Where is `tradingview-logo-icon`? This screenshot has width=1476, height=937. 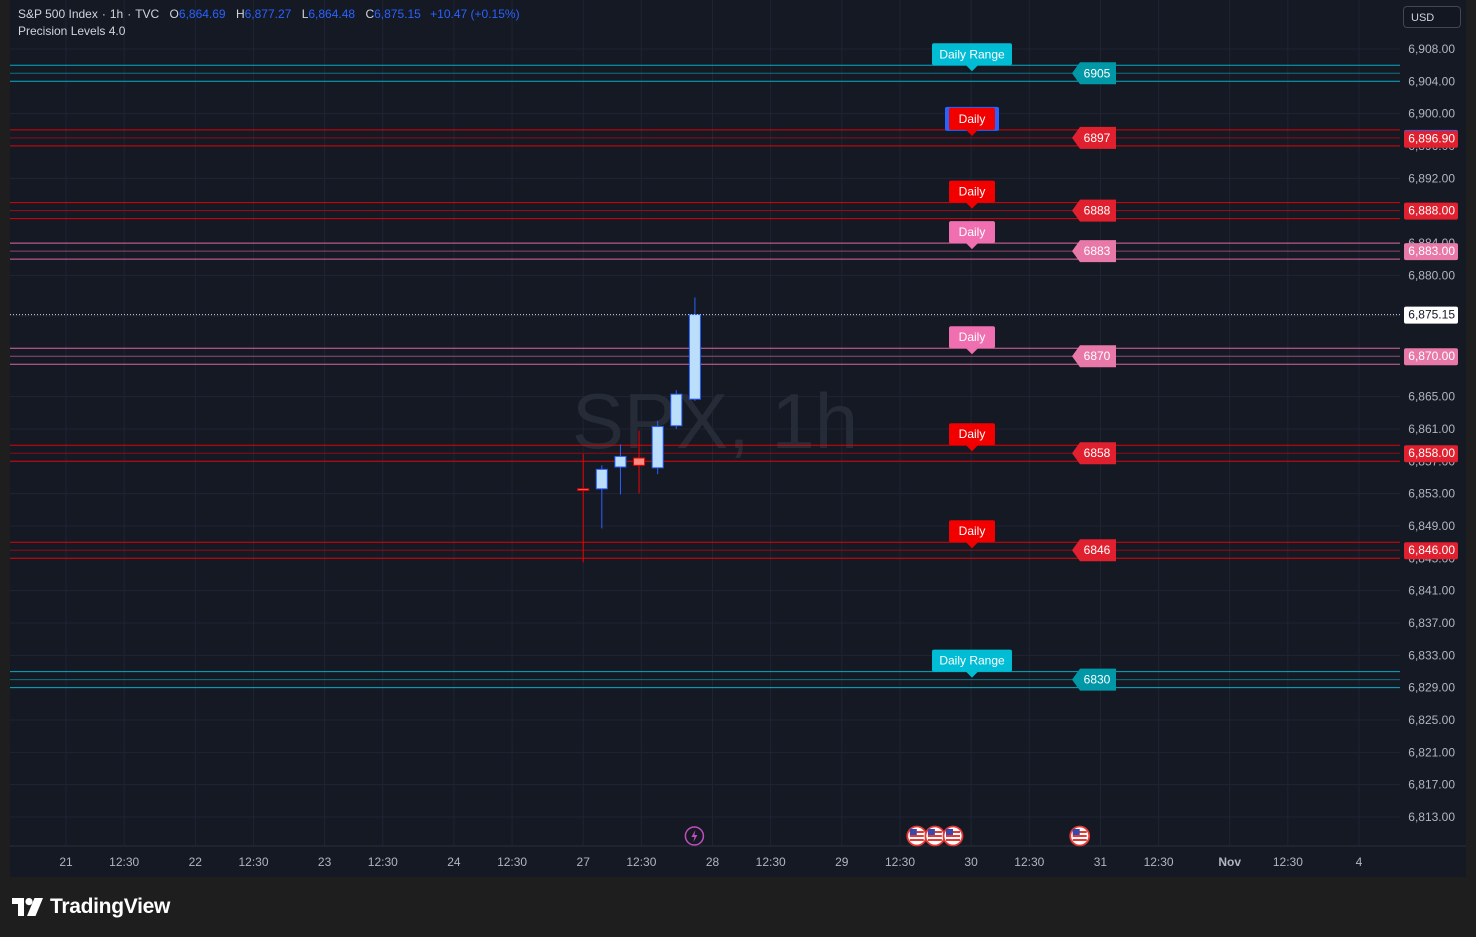
tradingview-logo-icon is located at coordinates (28, 907).